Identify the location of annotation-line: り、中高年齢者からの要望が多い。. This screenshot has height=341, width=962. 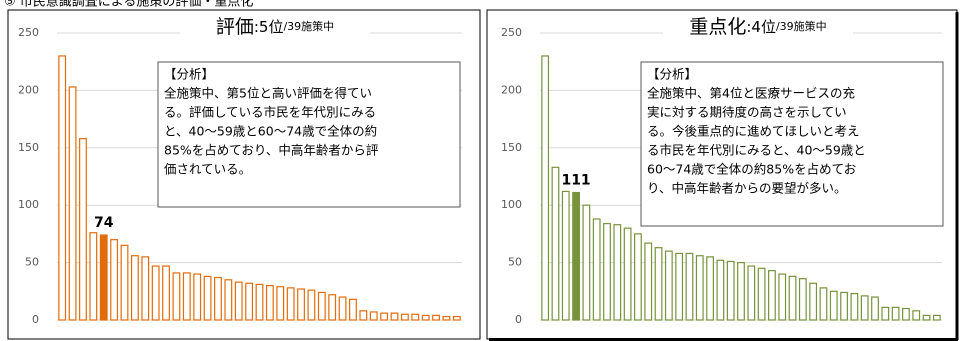
(747, 188).